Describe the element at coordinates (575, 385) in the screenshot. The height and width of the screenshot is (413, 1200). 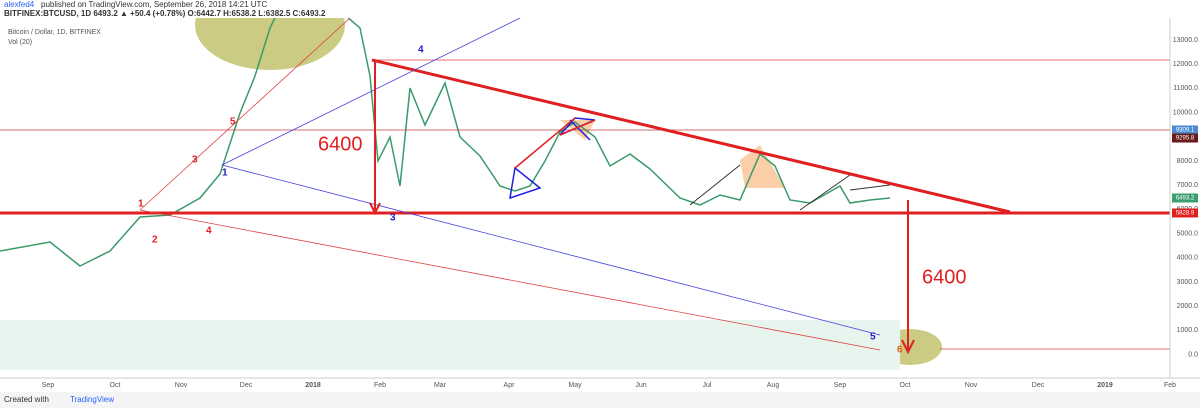
I see `time-label: May` at that location.